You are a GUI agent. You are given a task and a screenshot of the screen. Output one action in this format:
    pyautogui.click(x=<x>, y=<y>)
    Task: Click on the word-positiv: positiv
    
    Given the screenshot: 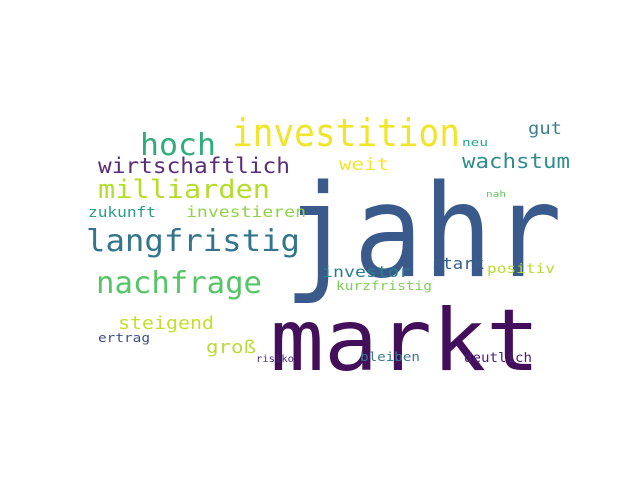 What is the action you would take?
    pyautogui.click(x=521, y=269)
    